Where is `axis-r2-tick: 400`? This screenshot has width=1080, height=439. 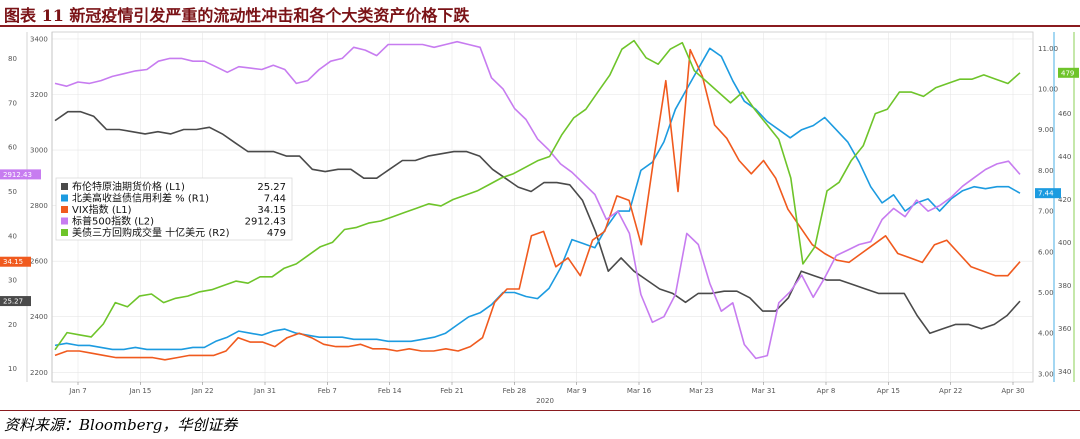
axis-r2-tick: 400 is located at coordinates (1064, 243).